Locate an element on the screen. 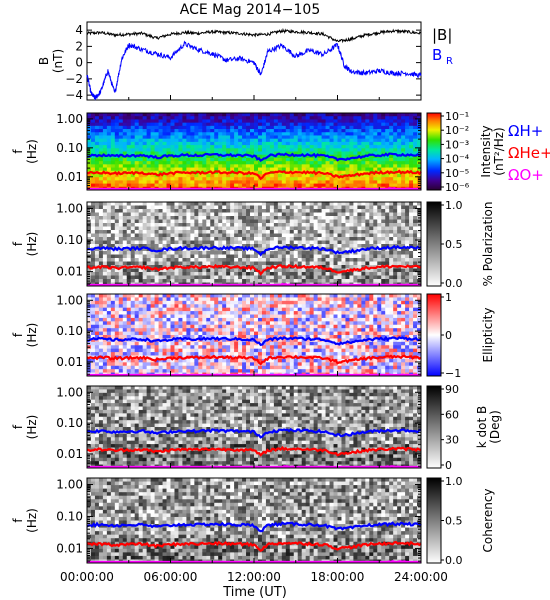 Image resolution: width=550 pixels, height=600 pixels. colorbar-tick-label: 0.0 is located at coordinates (454, 283).